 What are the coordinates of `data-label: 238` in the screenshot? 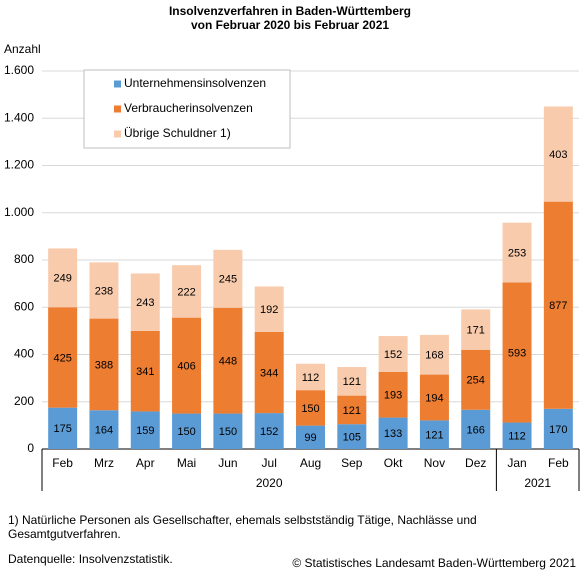 It's located at (104, 291).